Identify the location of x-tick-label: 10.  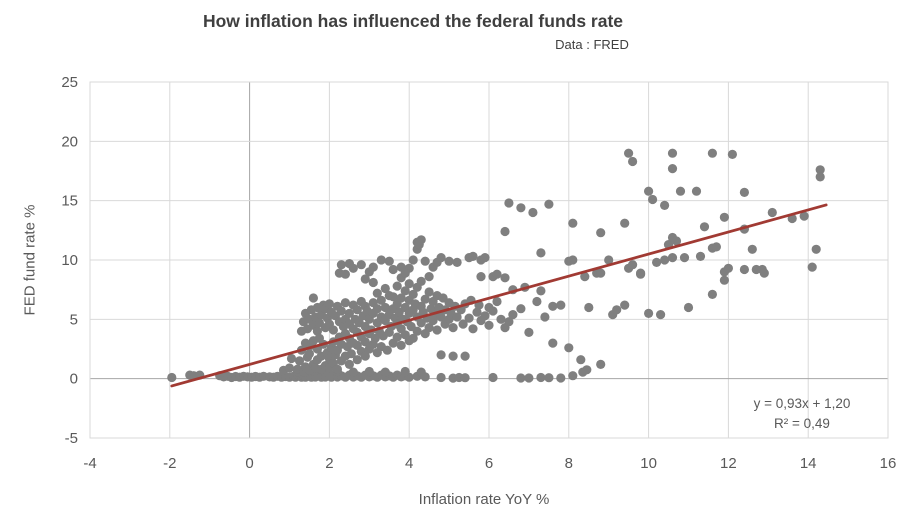
(648, 463).